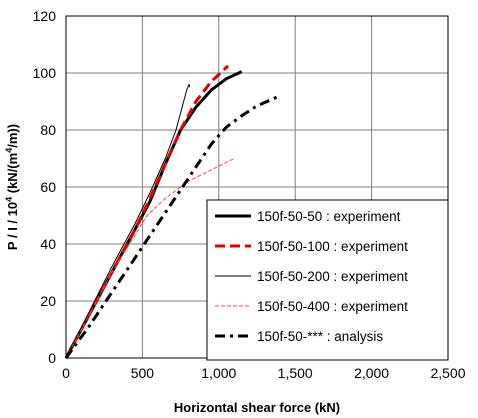 The image size is (478, 418). Describe the element at coordinates (320, 336) in the screenshot. I see `legend-label-5: 150f-50-*** : analysis` at that location.